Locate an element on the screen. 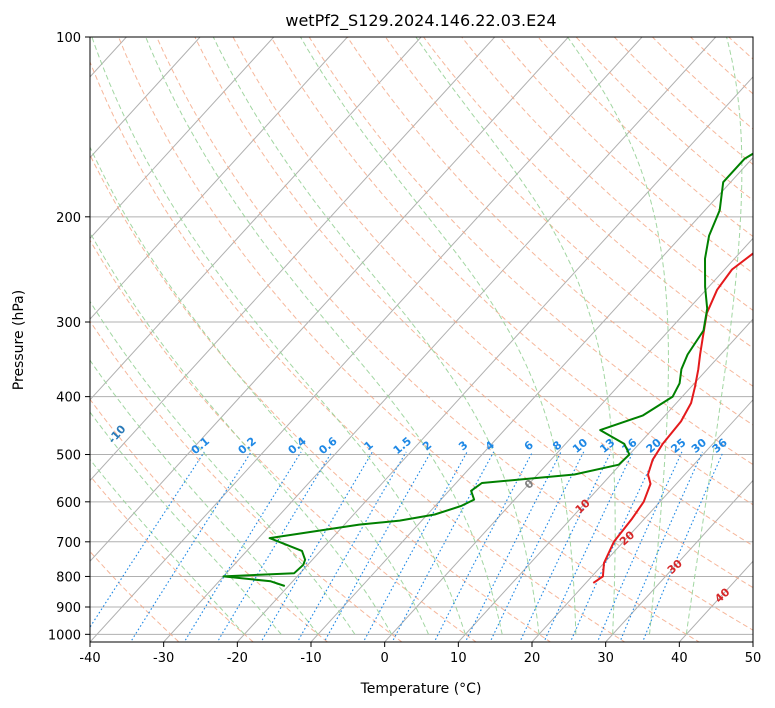  y-tick-label: 500 is located at coordinates (68, 456).